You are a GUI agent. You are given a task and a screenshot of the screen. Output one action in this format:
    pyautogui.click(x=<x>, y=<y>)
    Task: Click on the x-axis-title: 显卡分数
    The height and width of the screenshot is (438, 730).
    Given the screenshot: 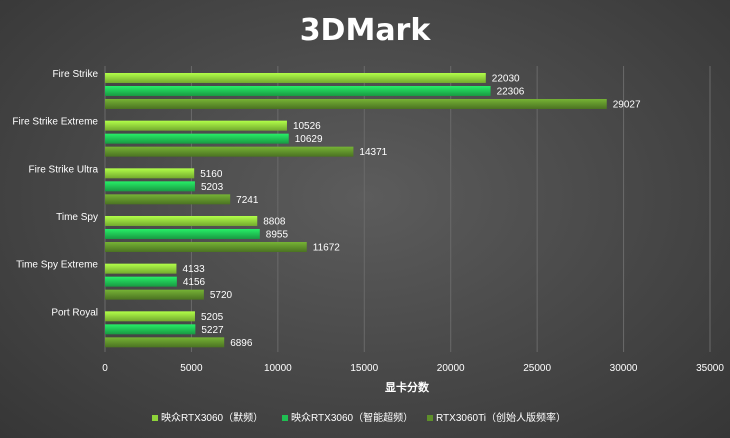 What is the action you would take?
    pyautogui.click(x=407, y=387)
    